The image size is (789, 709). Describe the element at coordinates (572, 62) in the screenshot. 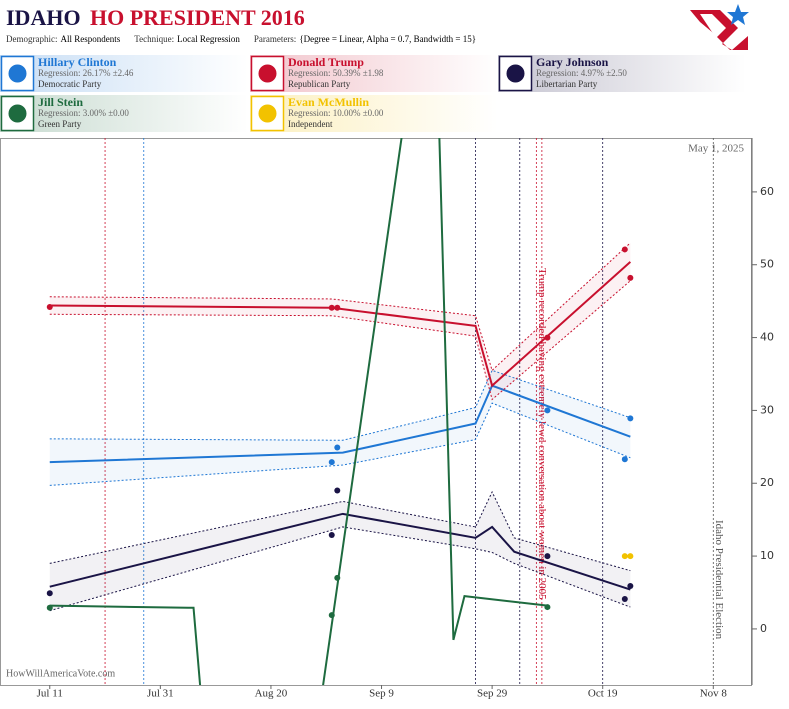

I see `legend-name: Gary Johnson` at that location.